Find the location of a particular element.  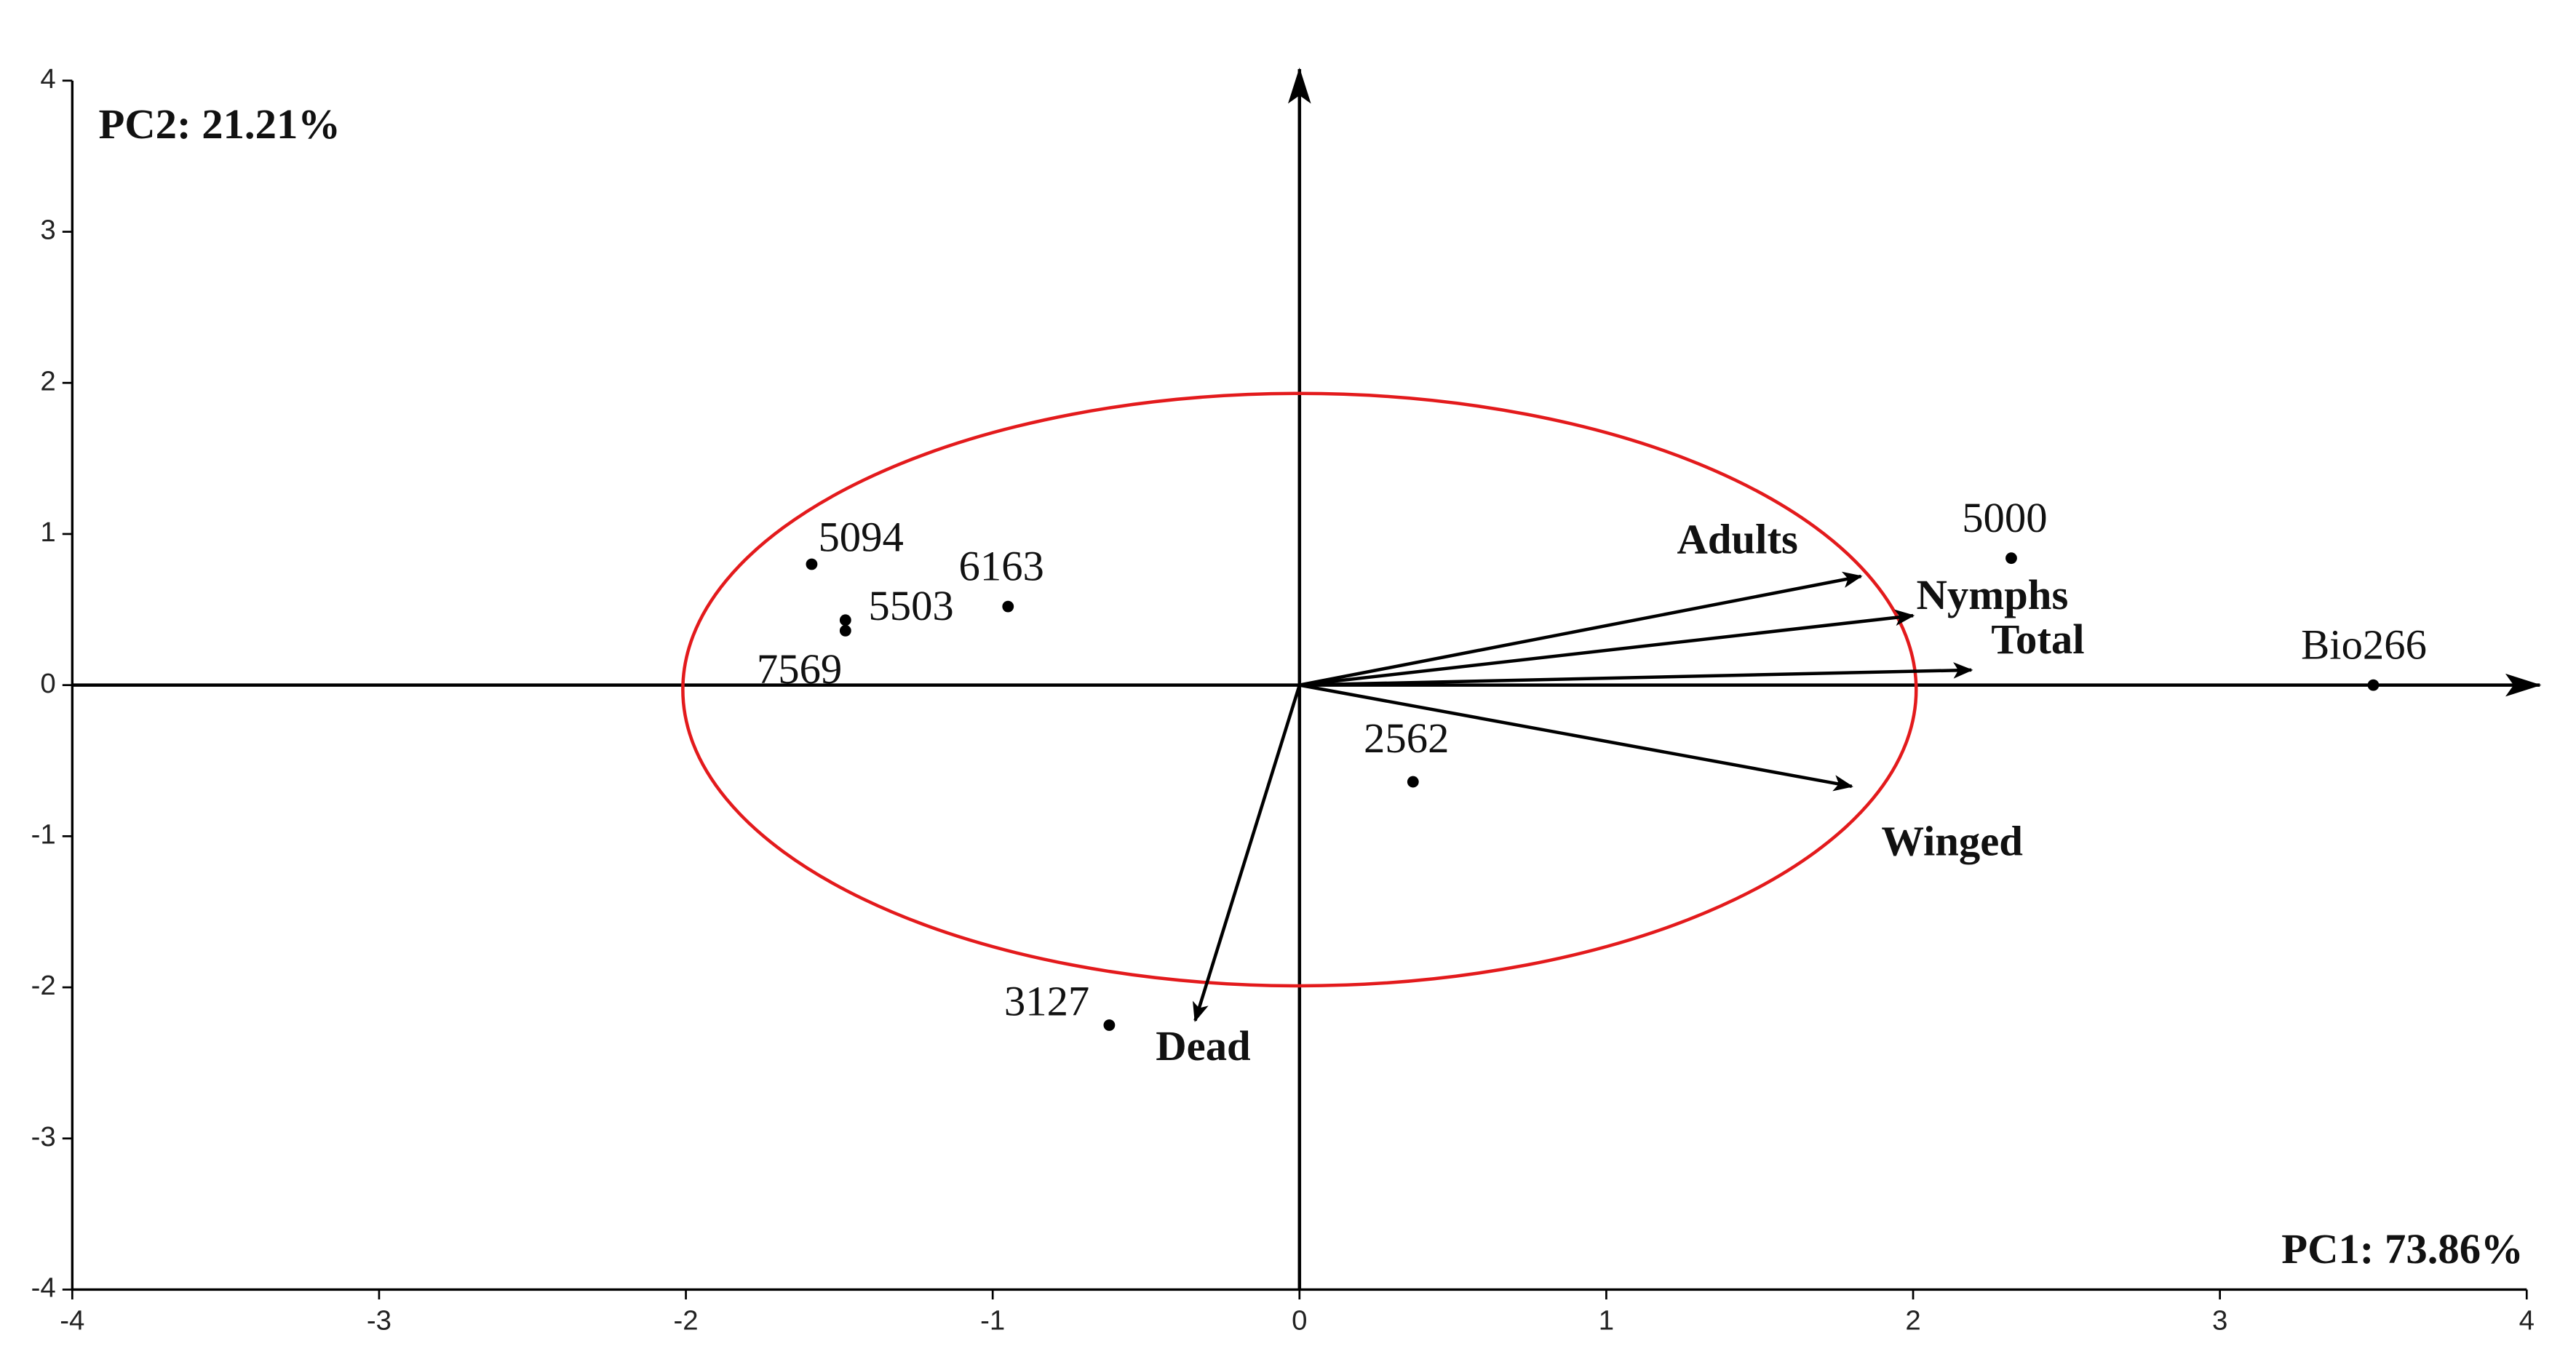

vector-label: Adults is located at coordinates (1737, 538).